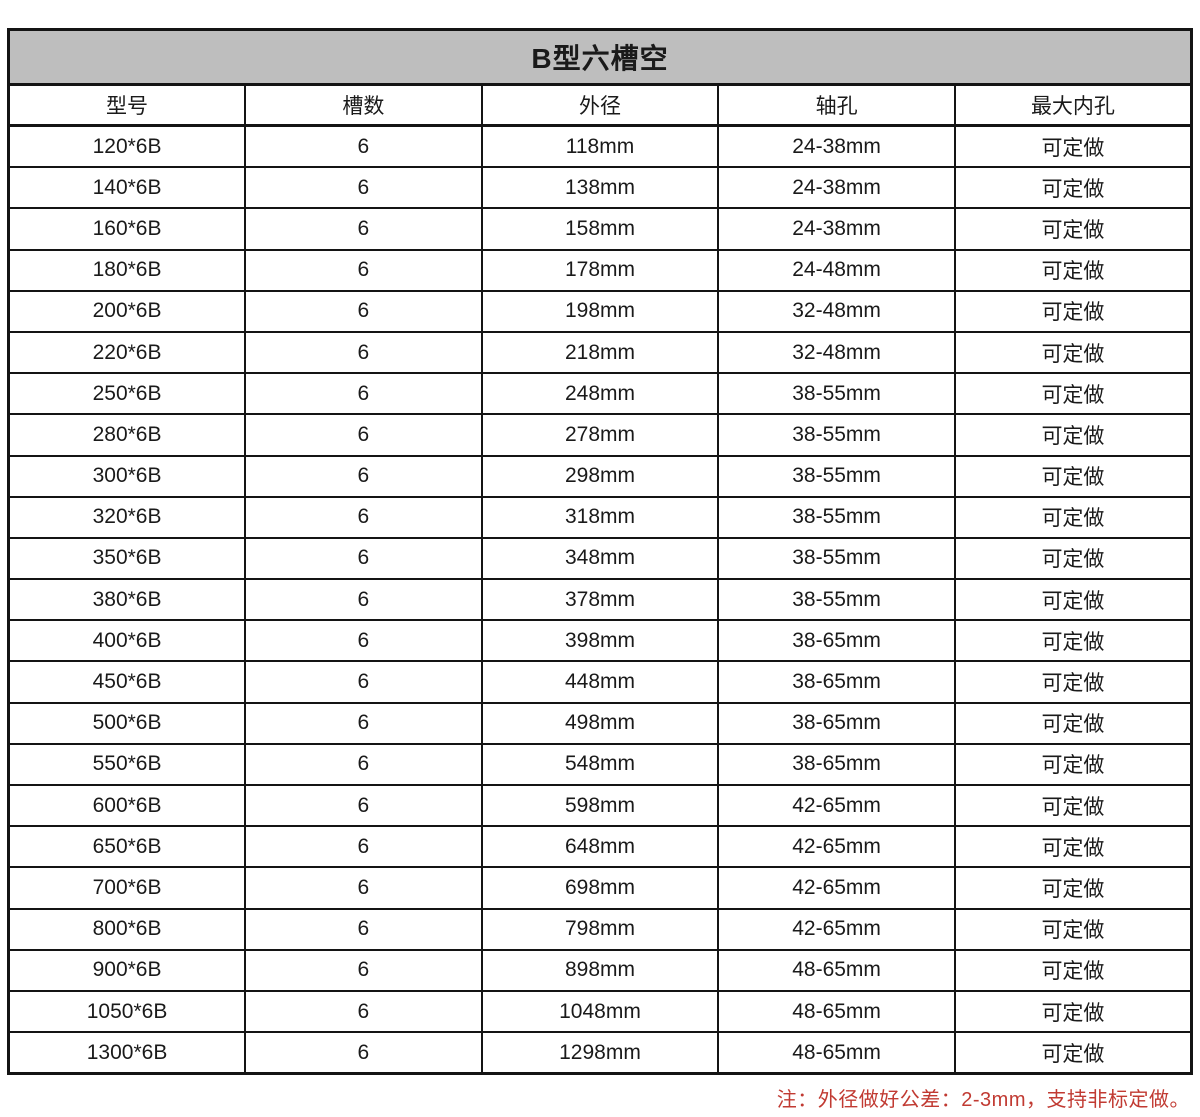  I want to click on table-cell: 298mm, so click(600, 476).